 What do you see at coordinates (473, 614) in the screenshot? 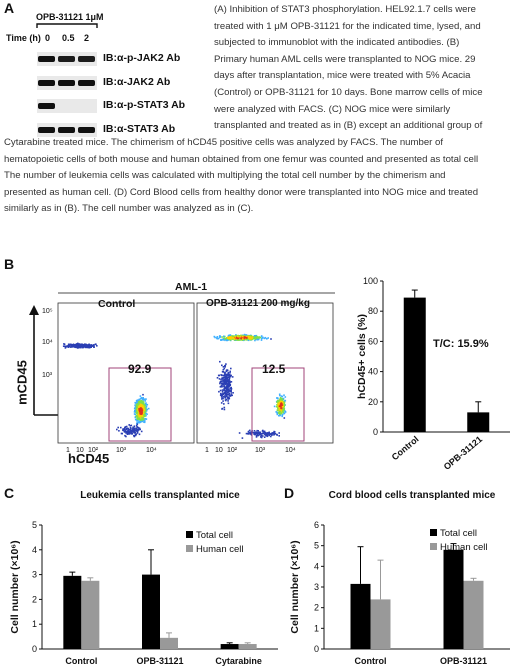
I see `bar` at bounding box center [473, 614].